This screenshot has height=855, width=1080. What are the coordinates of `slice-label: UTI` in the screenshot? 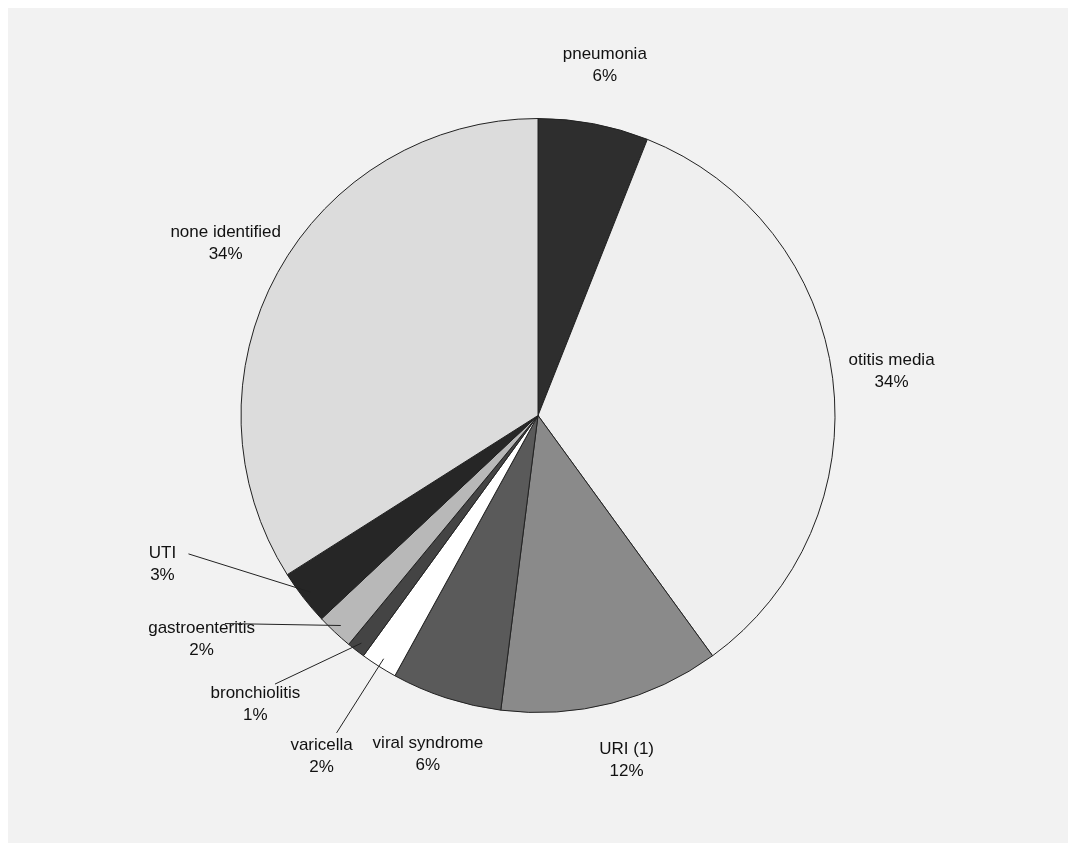 It's located at (162, 552).